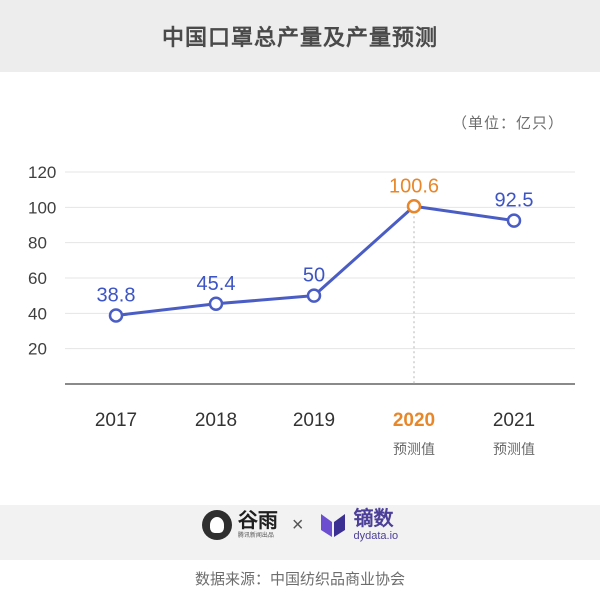 The width and height of the screenshot is (600, 612). What do you see at coordinates (37, 278) in the screenshot?
I see `y-tick-label: 60` at bounding box center [37, 278].